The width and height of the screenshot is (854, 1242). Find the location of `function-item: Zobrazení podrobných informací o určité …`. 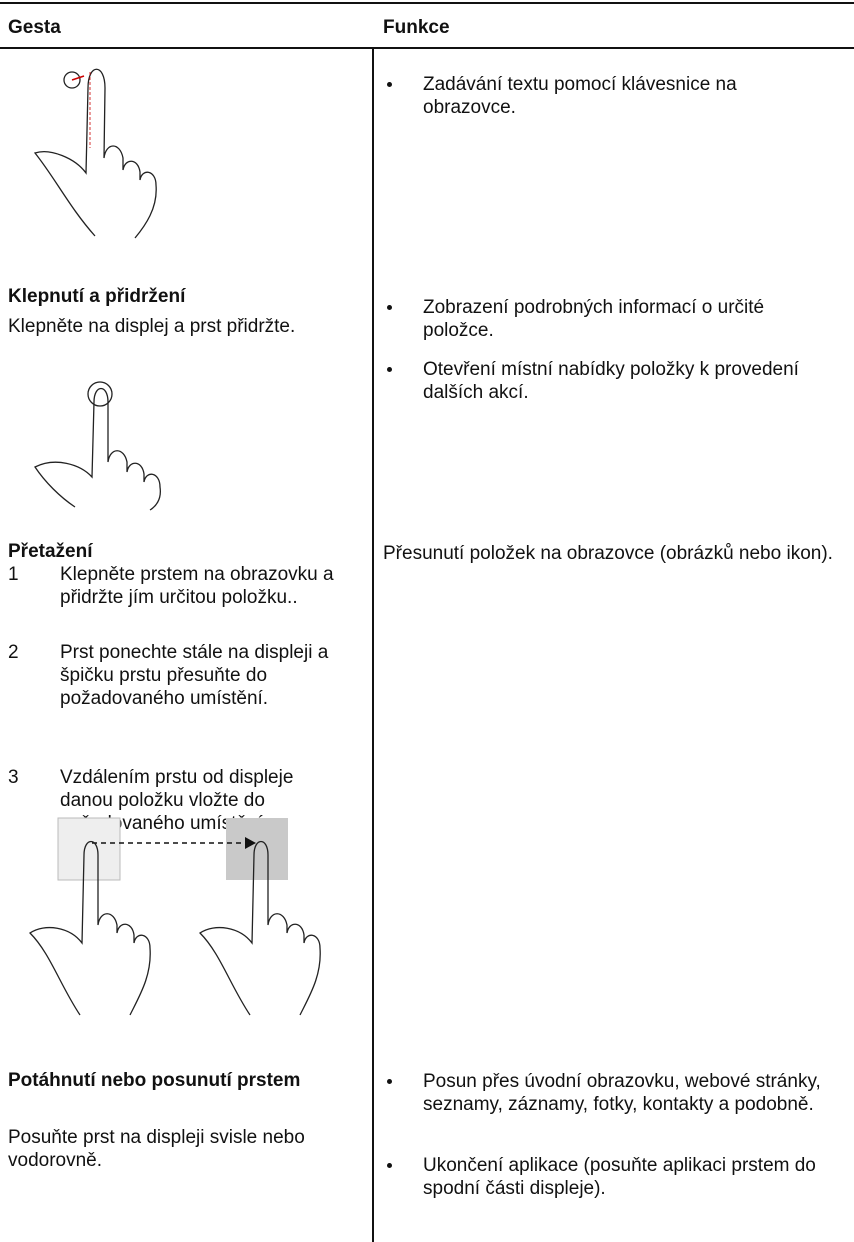

function-item: Zobrazení podrobných informací o určité … is located at coordinates (594, 319).